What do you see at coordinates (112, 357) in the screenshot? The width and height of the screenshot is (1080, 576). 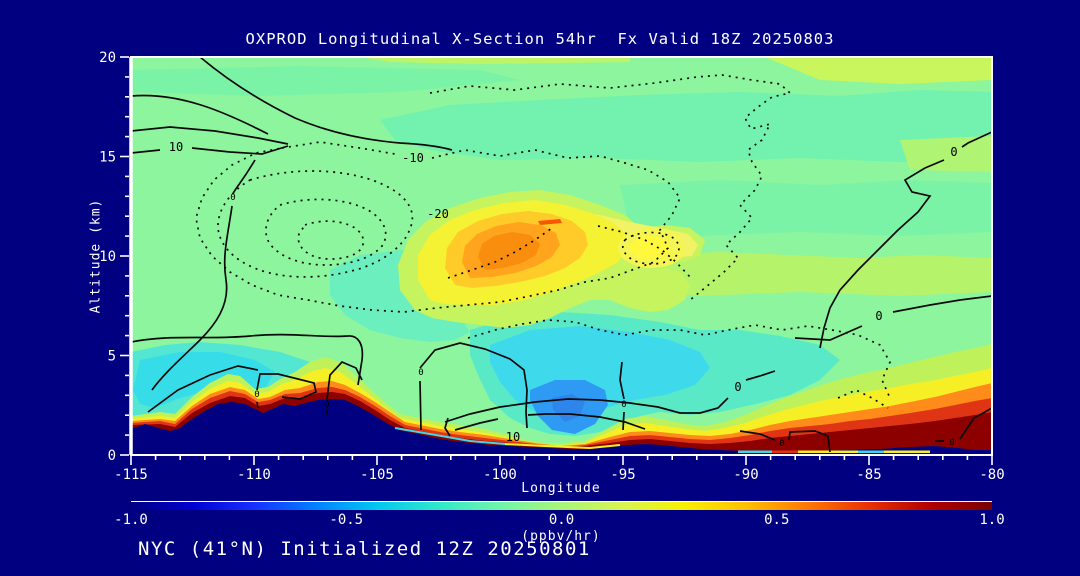 I see `y-tick-label: 5` at bounding box center [112, 357].